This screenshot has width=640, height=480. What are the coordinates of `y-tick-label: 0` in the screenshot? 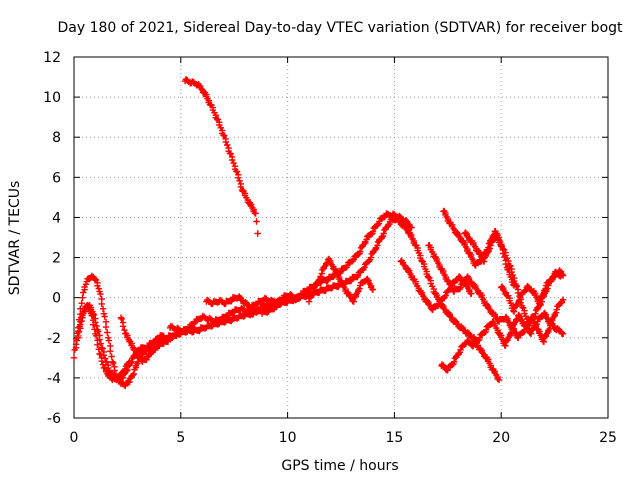 It's located at (56, 299).